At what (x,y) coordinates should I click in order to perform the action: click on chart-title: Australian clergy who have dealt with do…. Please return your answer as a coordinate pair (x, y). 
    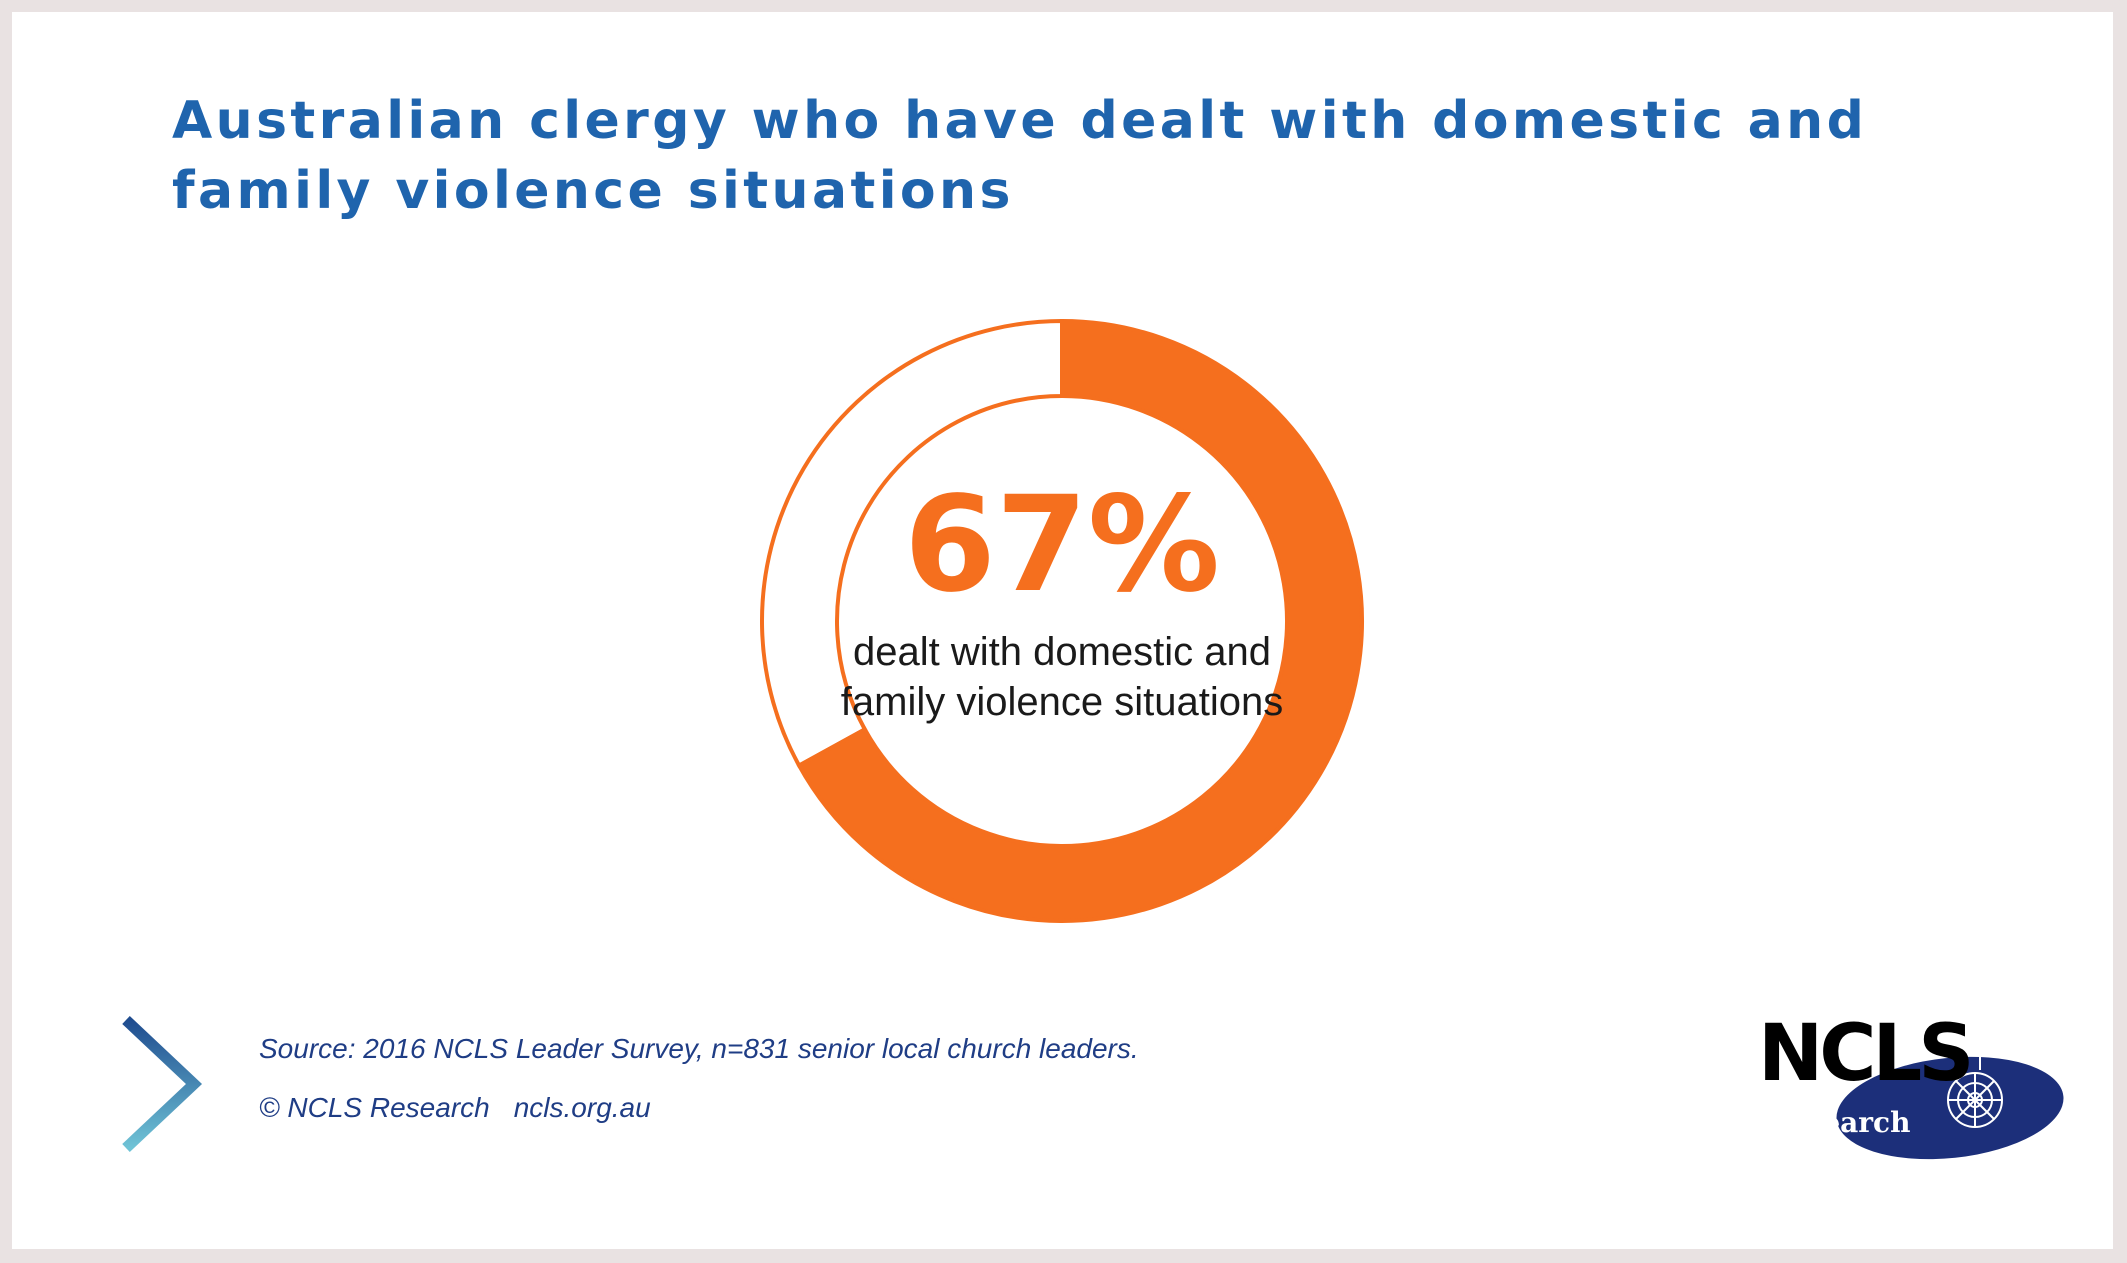
    Looking at the image, I should click on (1020, 156).